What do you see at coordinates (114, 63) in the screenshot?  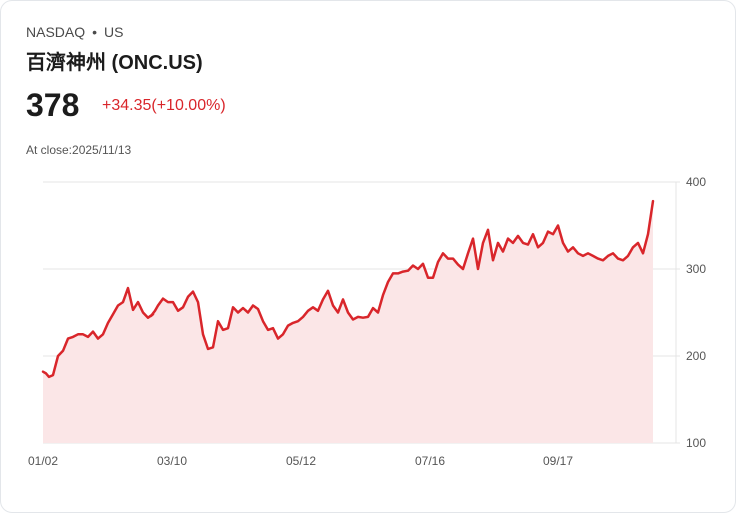 I see `stock-name: 百濟神州 (ONC.US)` at bounding box center [114, 63].